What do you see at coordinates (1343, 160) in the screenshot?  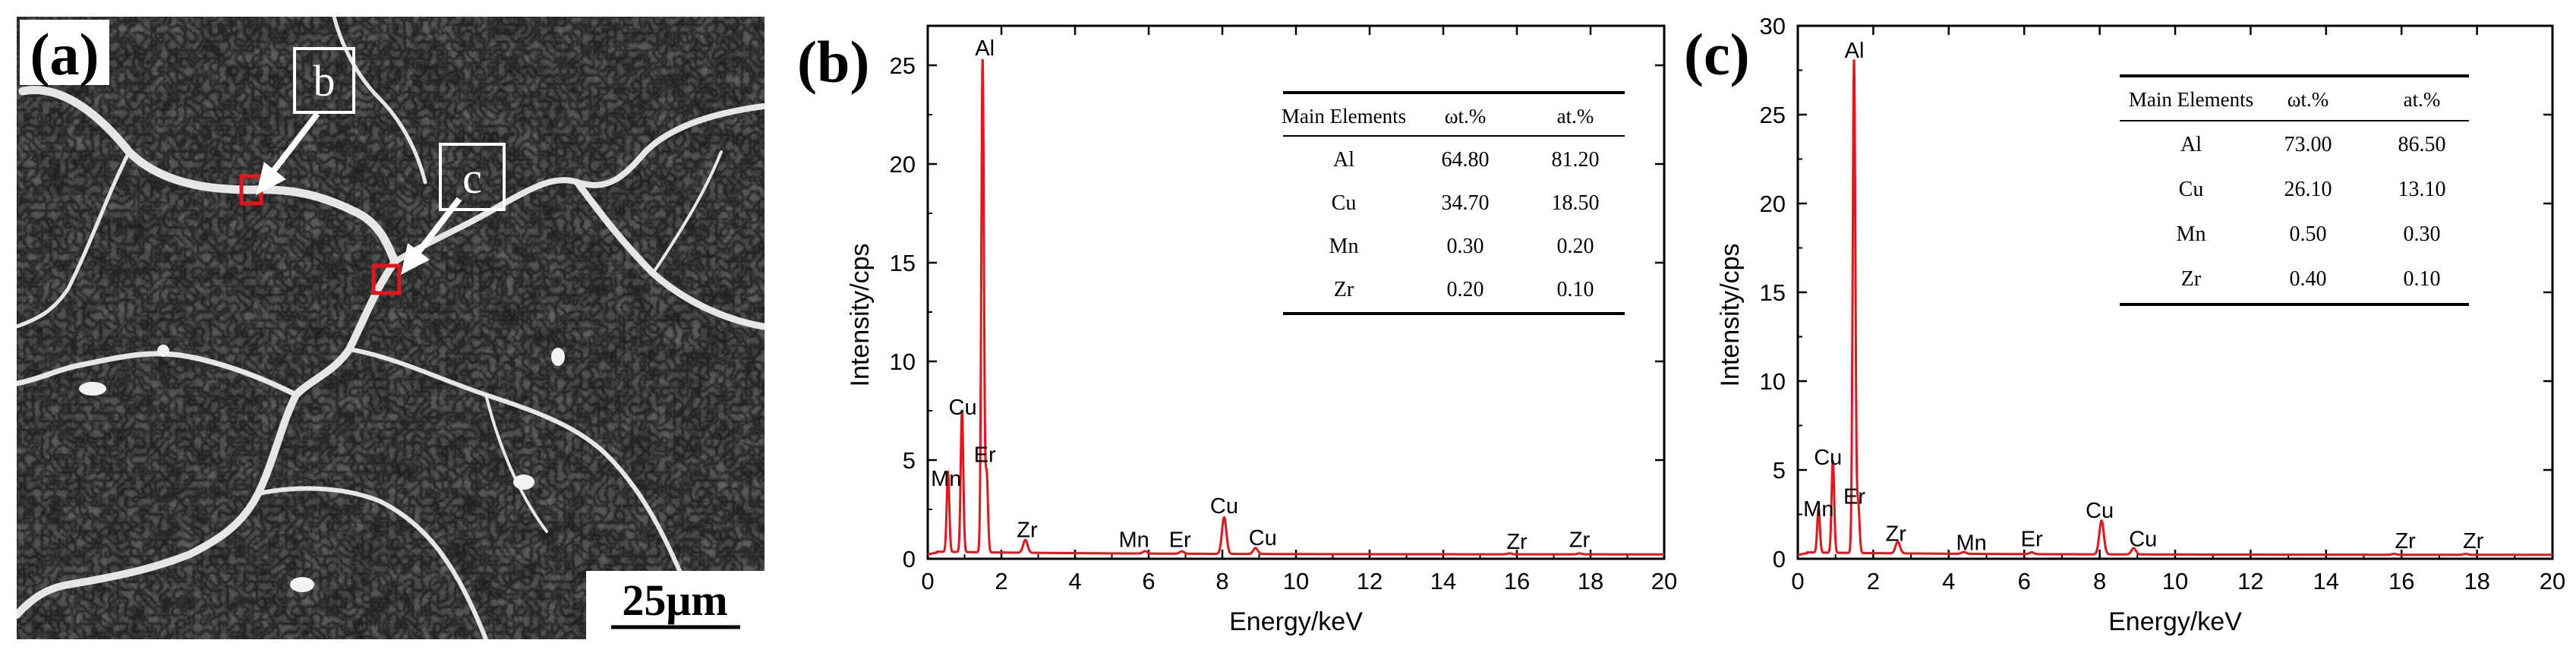 I see `table-cell: Al` at bounding box center [1343, 160].